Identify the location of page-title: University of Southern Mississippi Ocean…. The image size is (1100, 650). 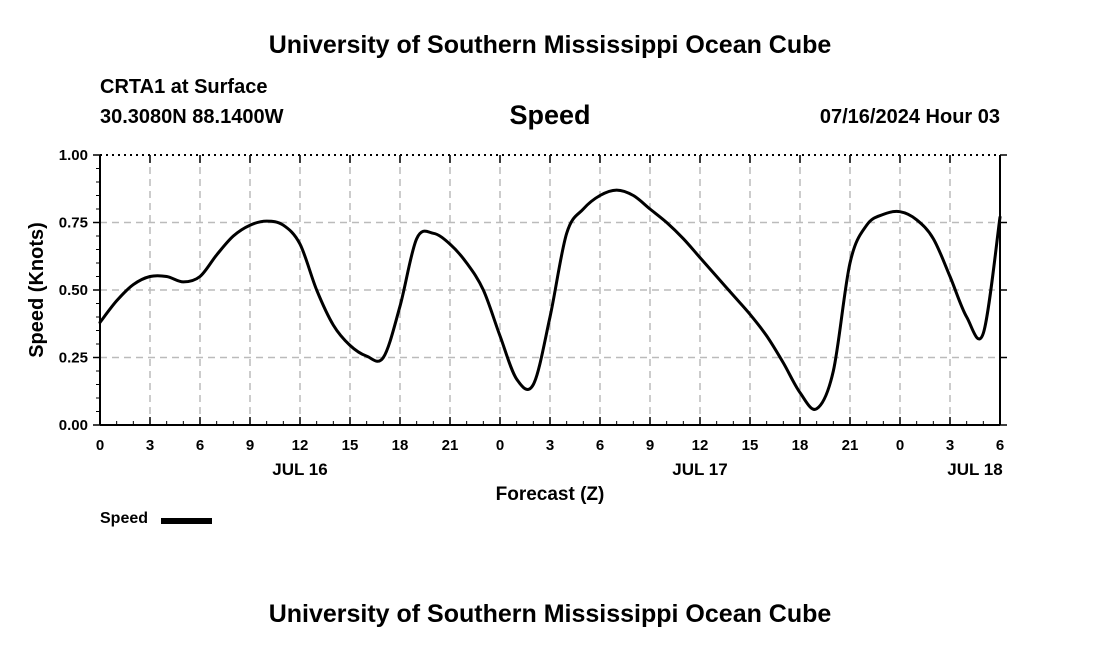
(550, 45).